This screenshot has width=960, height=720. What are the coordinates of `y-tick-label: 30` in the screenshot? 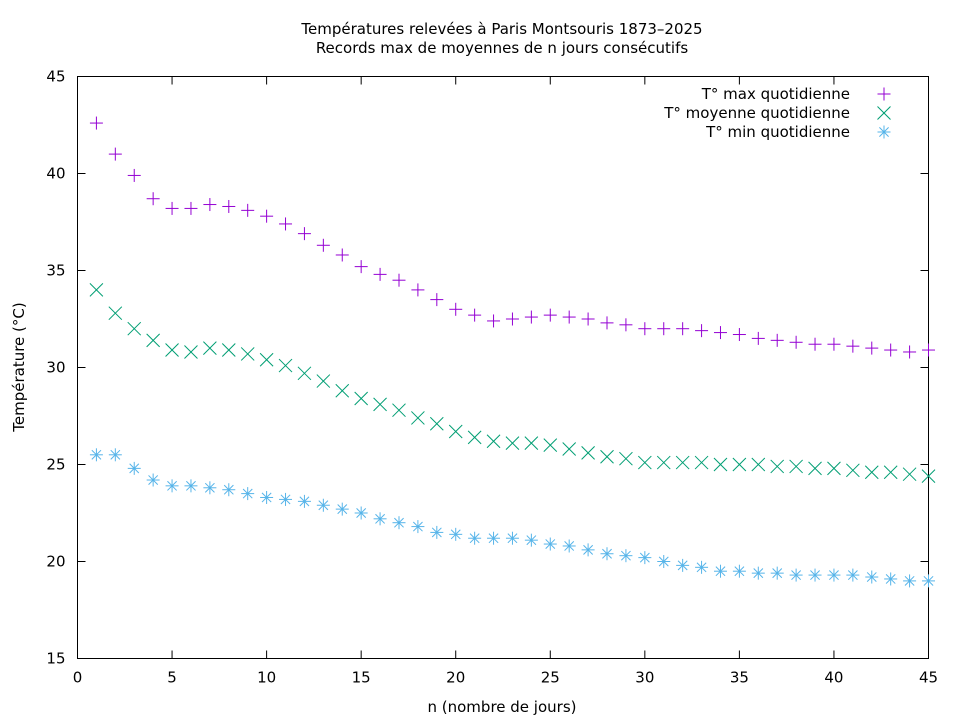 It's located at (55, 368).